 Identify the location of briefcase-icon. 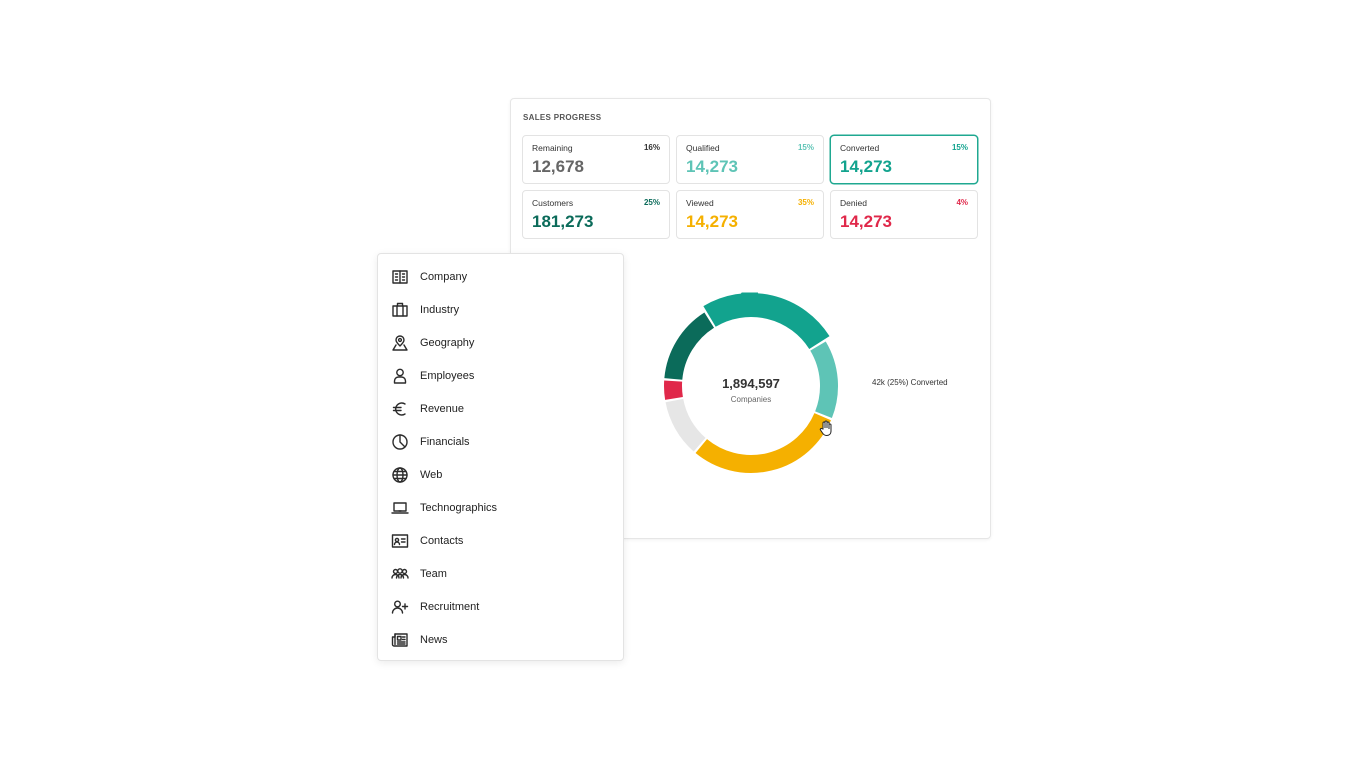
(400, 310).